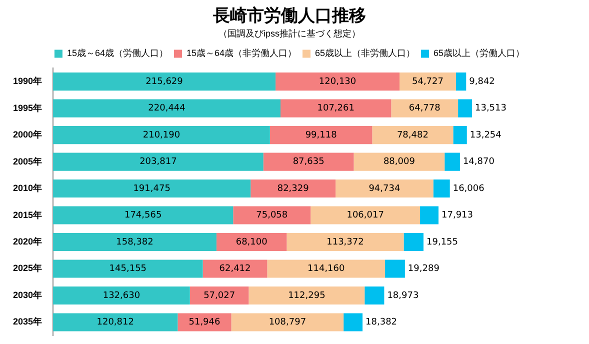 The width and height of the screenshot is (589, 344). Describe the element at coordinates (382, 323) in the screenshot. I see `data-label: 18,382` at that location.